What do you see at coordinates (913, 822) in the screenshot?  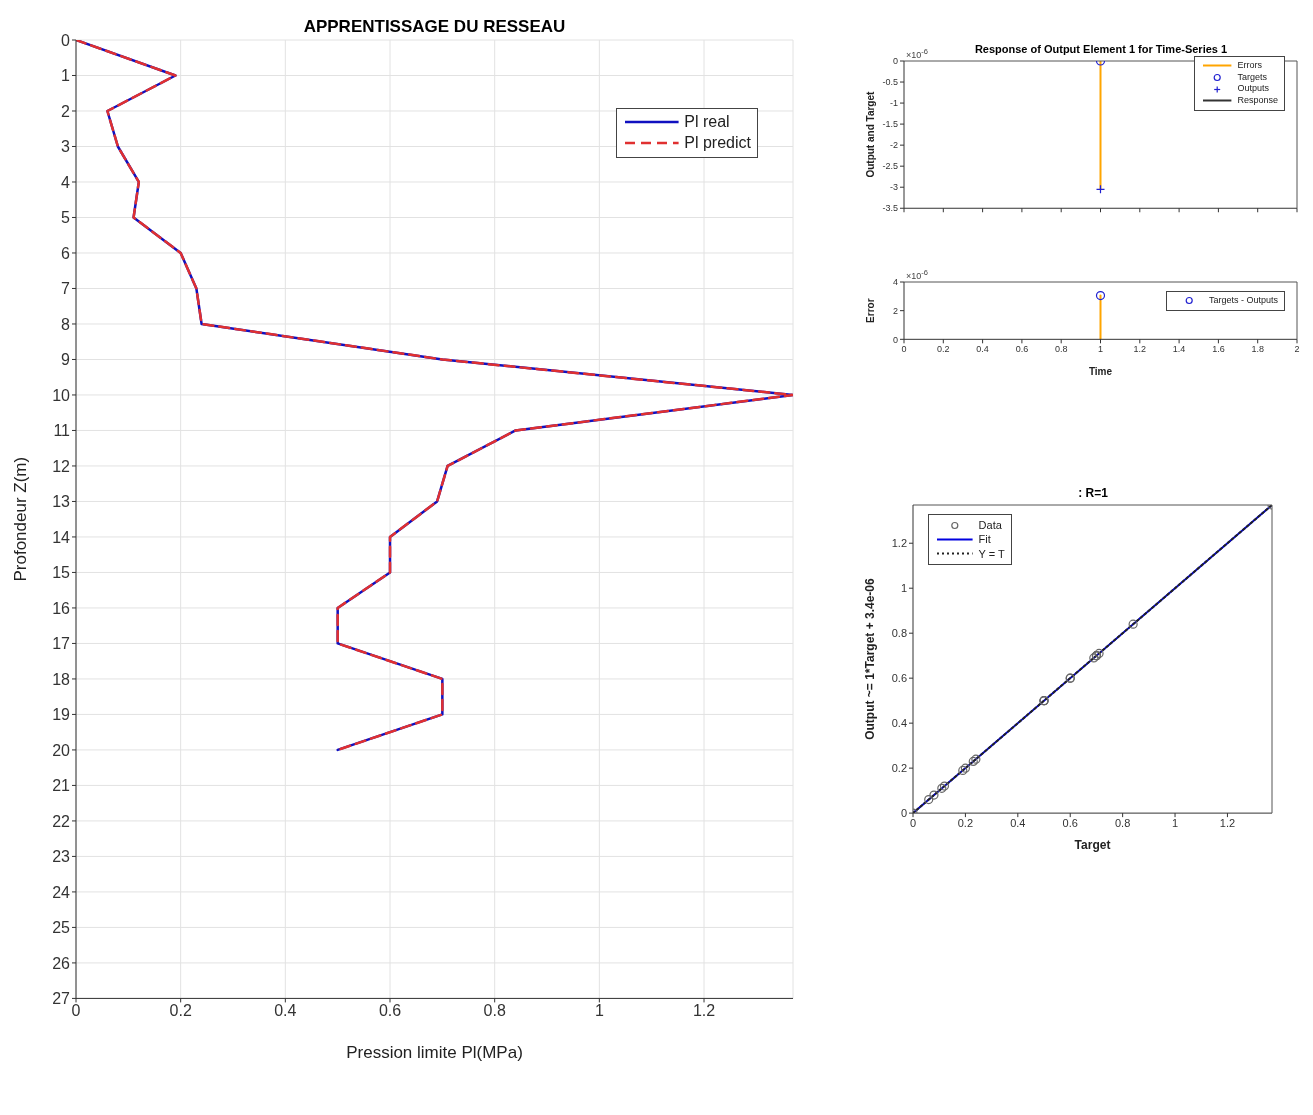 I see `x-tick-label: 0` at bounding box center [913, 822].